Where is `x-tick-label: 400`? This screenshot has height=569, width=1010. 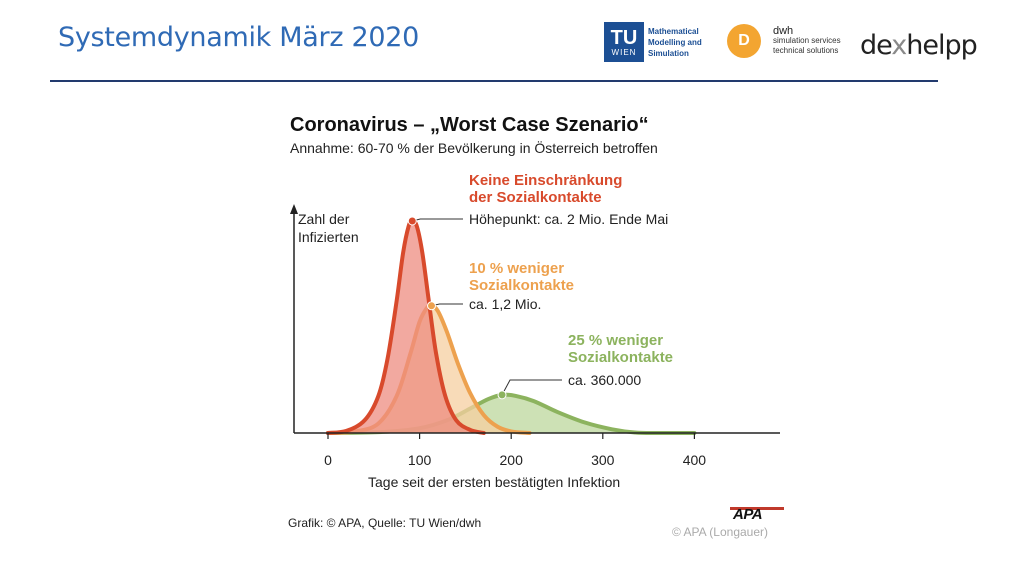
x-tick-label: 400 is located at coordinates (695, 460).